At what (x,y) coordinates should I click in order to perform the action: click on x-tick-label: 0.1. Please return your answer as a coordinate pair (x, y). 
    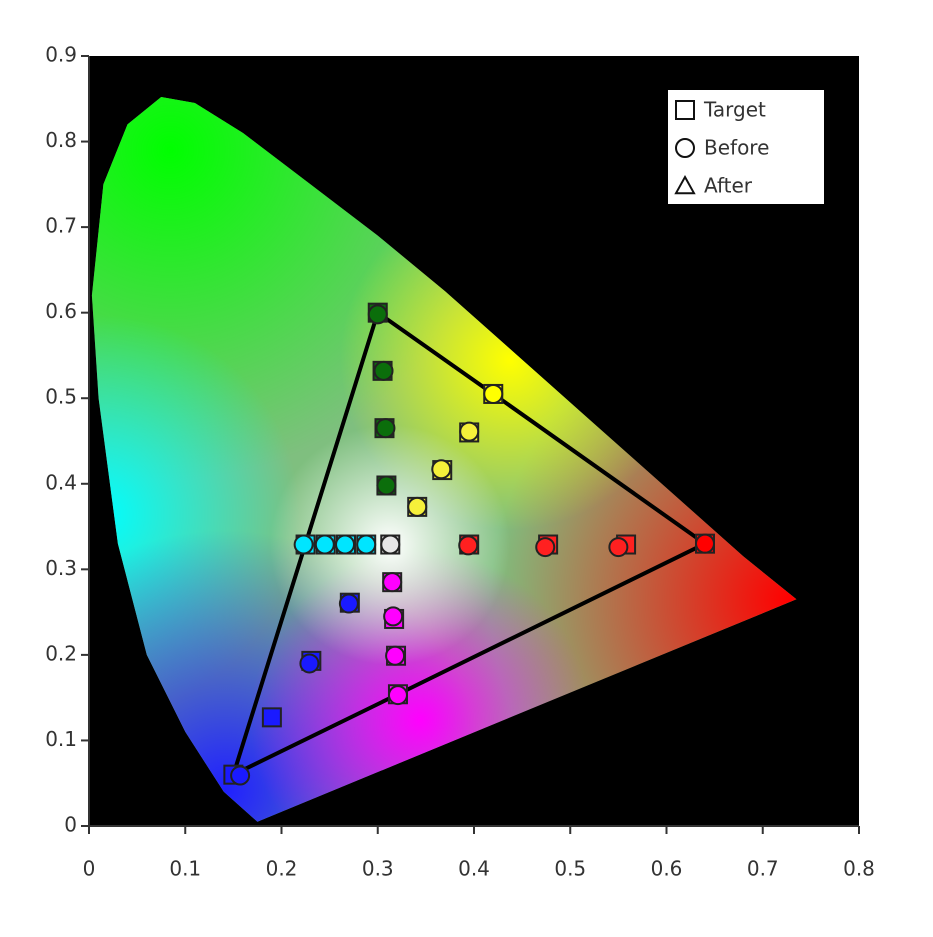
    Looking at the image, I should click on (185, 869).